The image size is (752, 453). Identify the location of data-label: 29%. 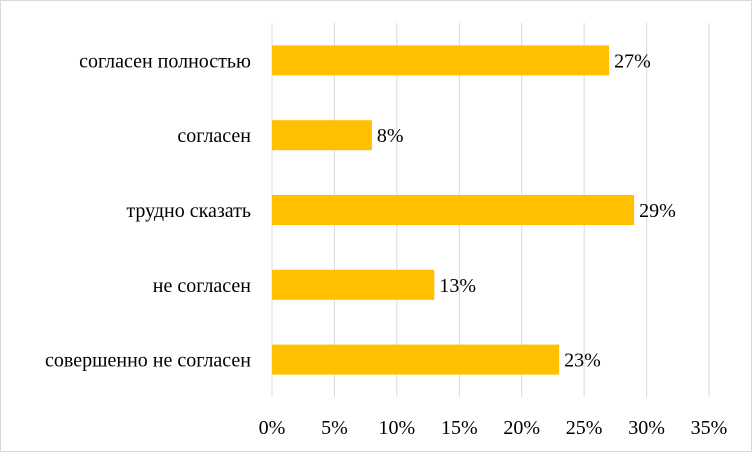
(657, 211).